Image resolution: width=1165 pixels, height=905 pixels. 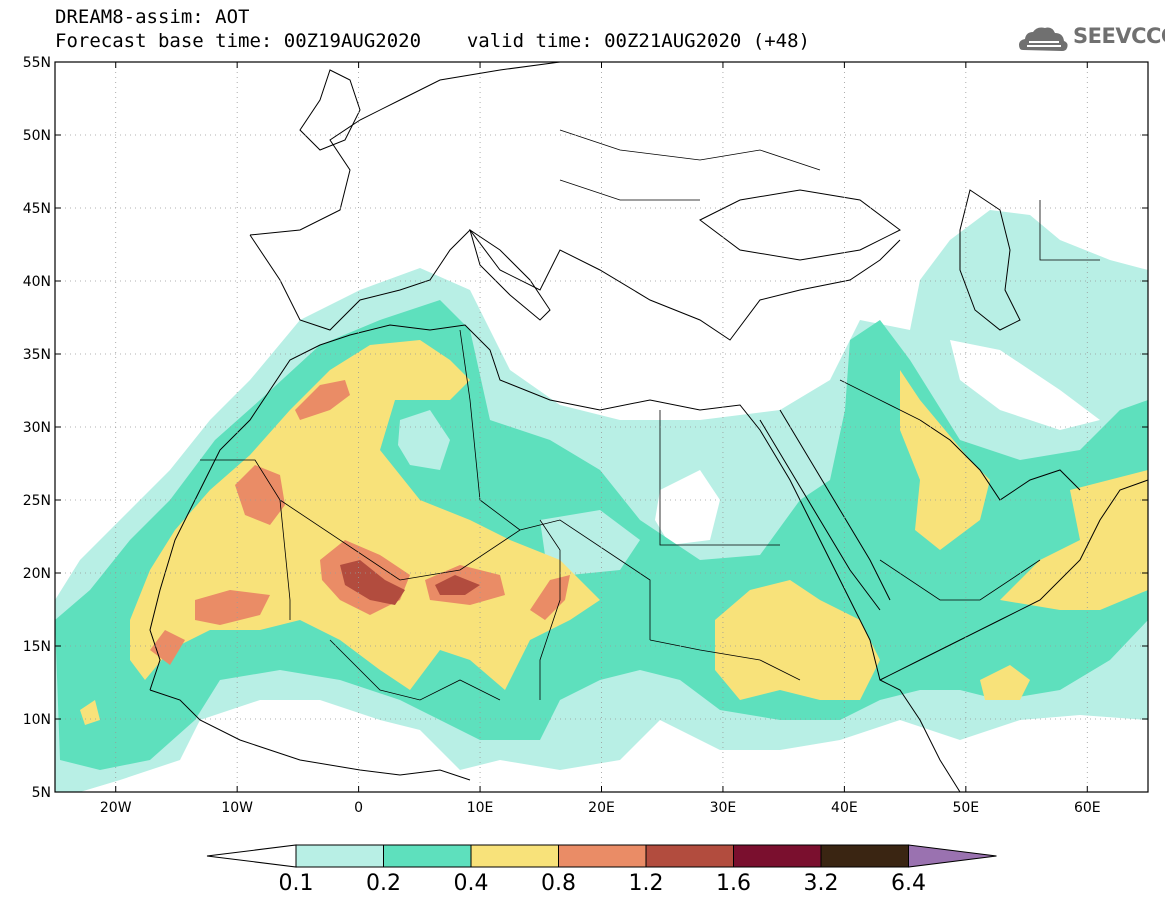 I want to click on lat-tick-label: 10N, so click(x=37, y=720).